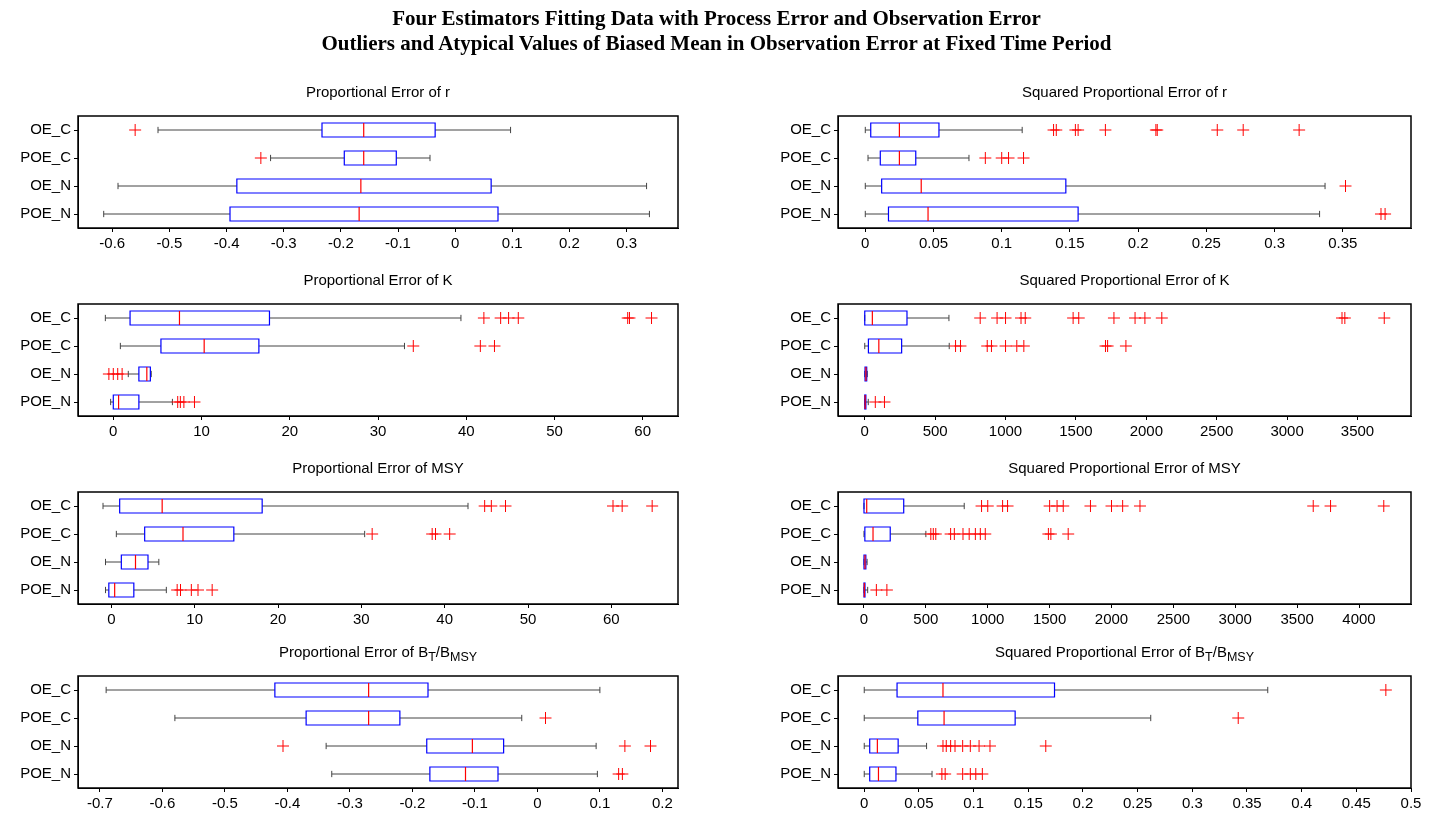 Image resolution: width=1433 pixels, height=817 pixels. What do you see at coordinates (378, 280) in the screenshot?
I see `chart-title: Proportional Error of K` at bounding box center [378, 280].